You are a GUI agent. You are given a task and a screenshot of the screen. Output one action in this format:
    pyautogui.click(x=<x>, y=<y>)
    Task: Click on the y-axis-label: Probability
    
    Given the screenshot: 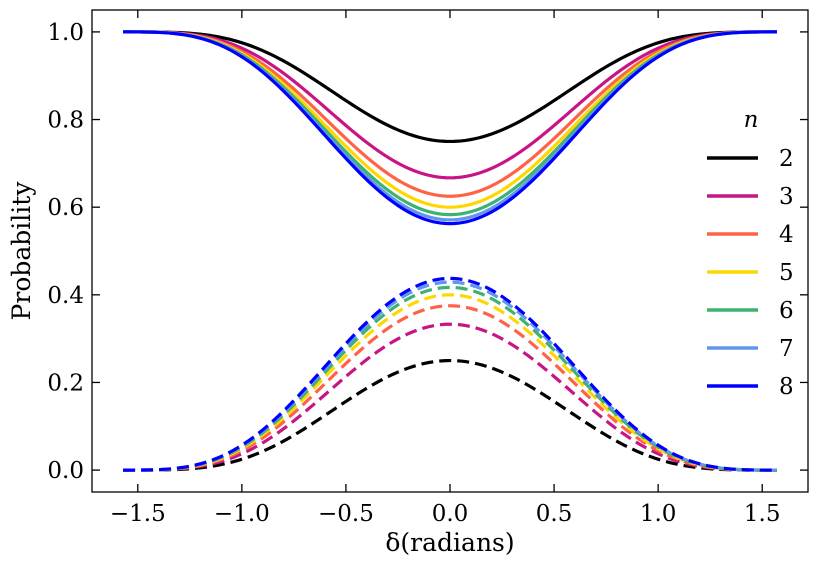 What is the action you would take?
    pyautogui.click(x=21, y=251)
    